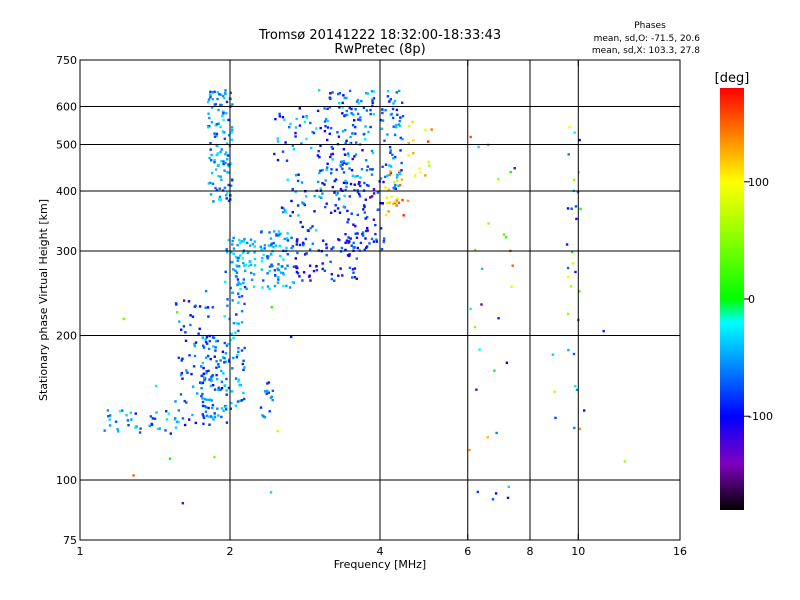 The image size is (800, 600). Describe the element at coordinates (467, 551) in the screenshot. I see `x-tick-label: 6` at that location.